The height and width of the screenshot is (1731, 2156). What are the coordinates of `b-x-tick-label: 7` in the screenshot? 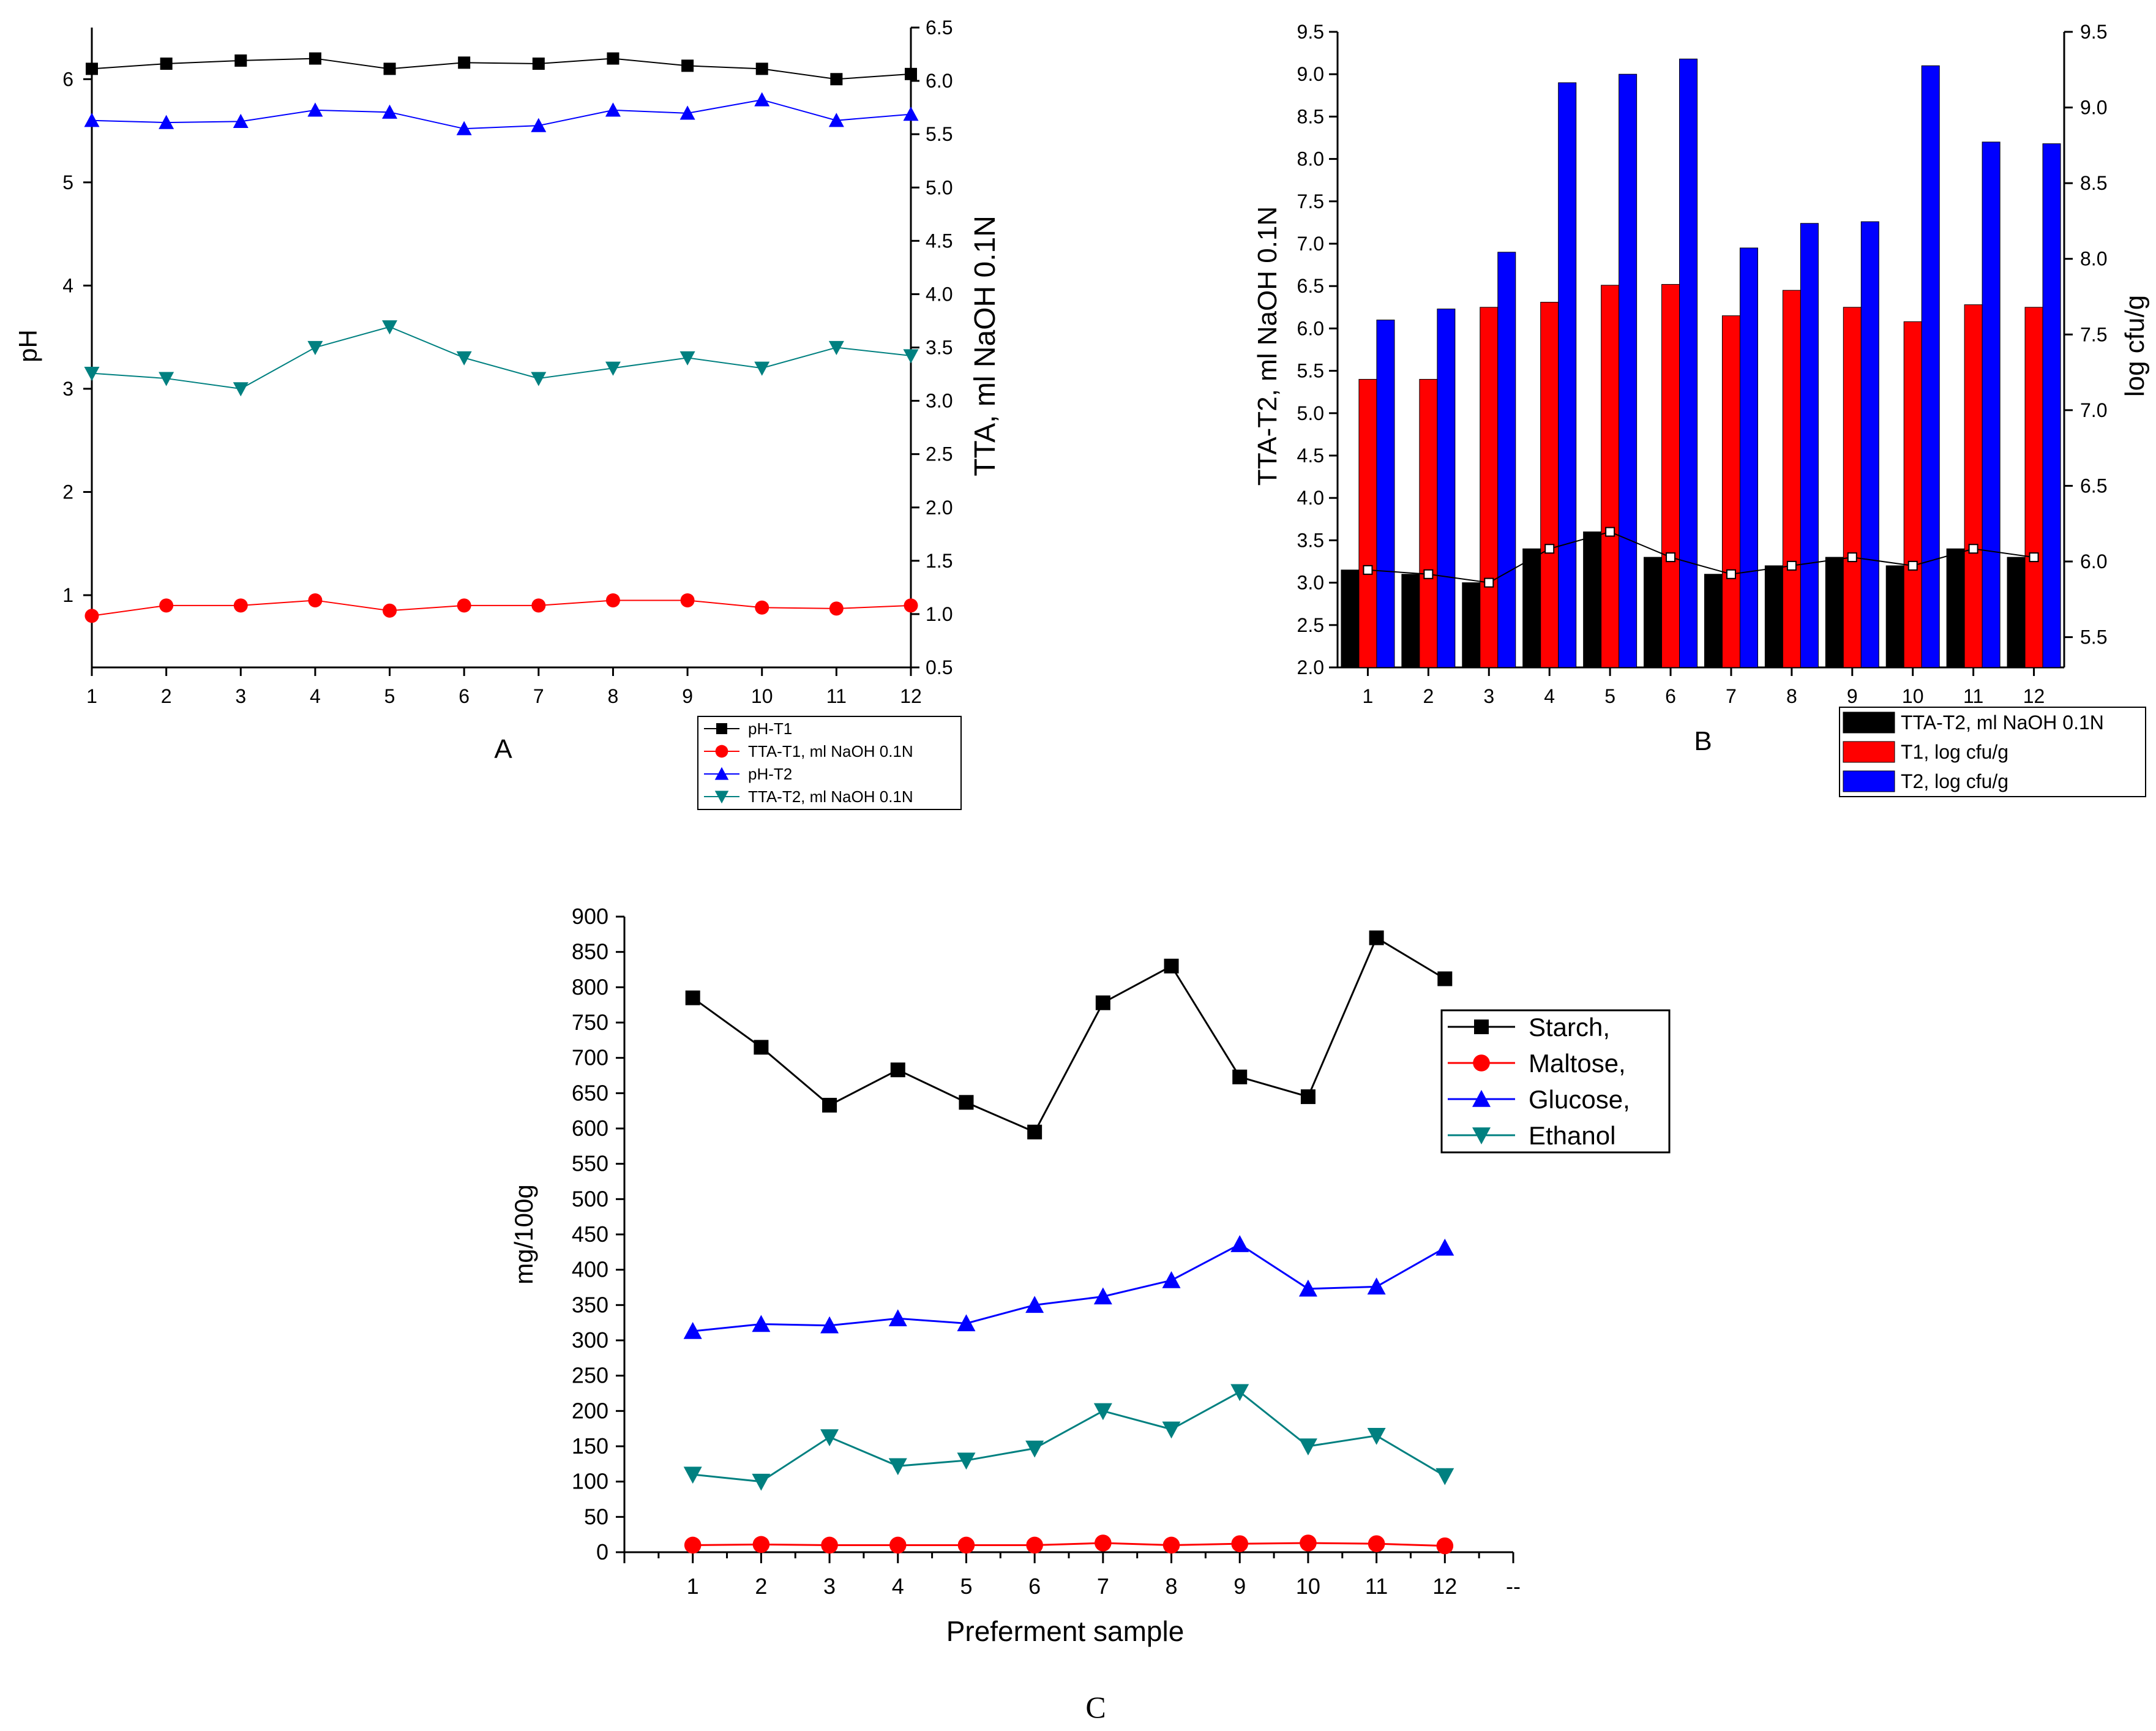 It's located at (1732, 696).